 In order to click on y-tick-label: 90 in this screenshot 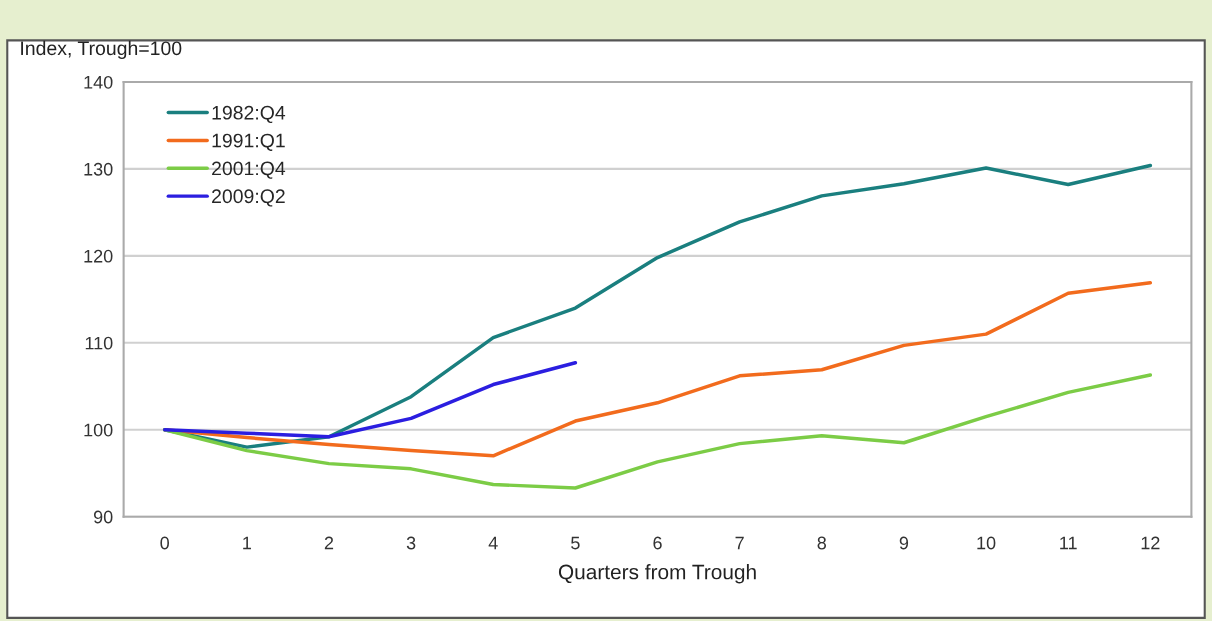, I will do `click(103, 517)`.